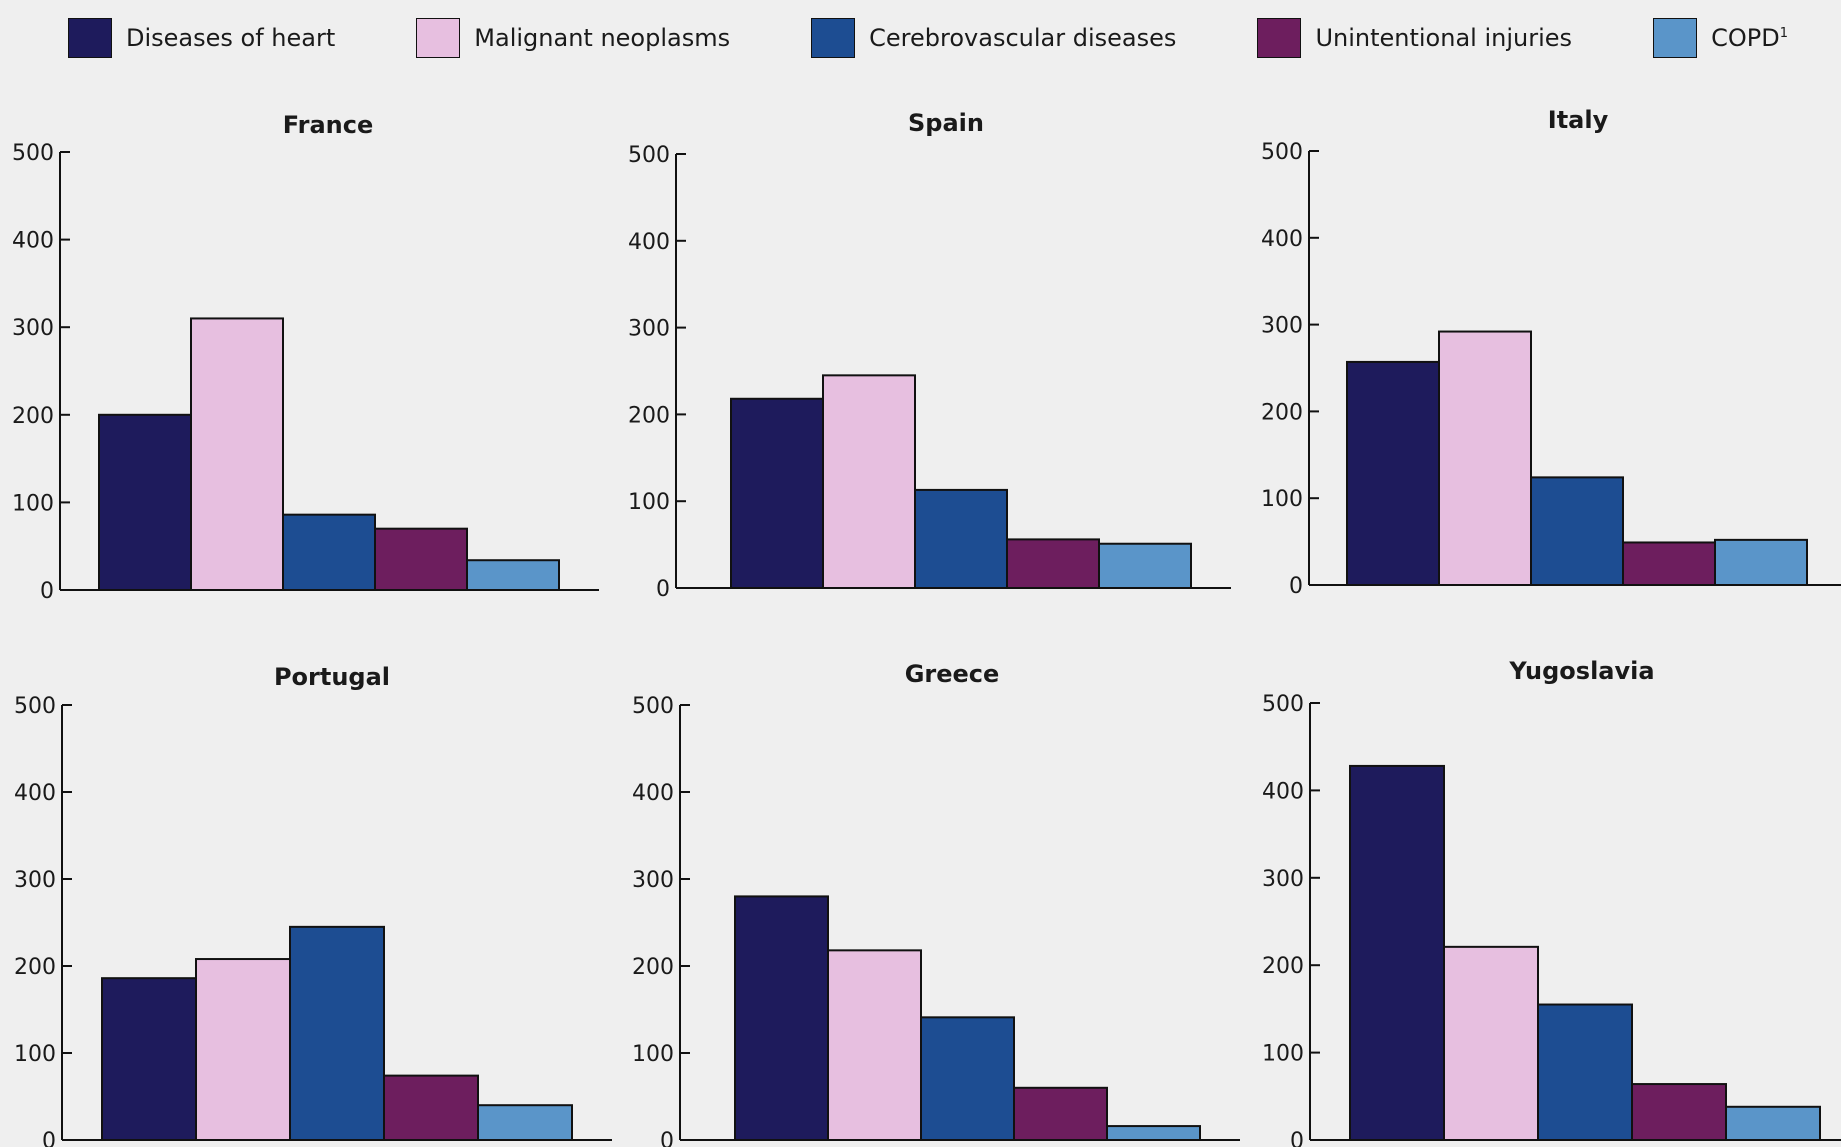 The image size is (1841, 1147). I want to click on legend-footnote-mark: 1, so click(1783, 33).